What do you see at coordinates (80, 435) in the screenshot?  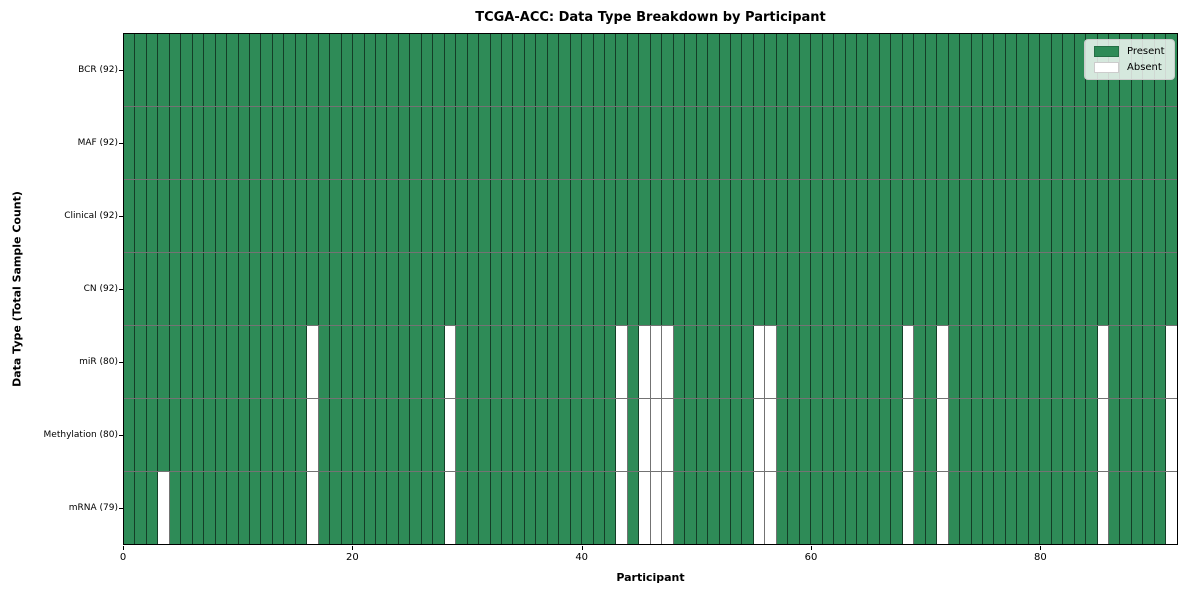 I see `y-tick-label-Methylation: Methylation (80)` at bounding box center [80, 435].